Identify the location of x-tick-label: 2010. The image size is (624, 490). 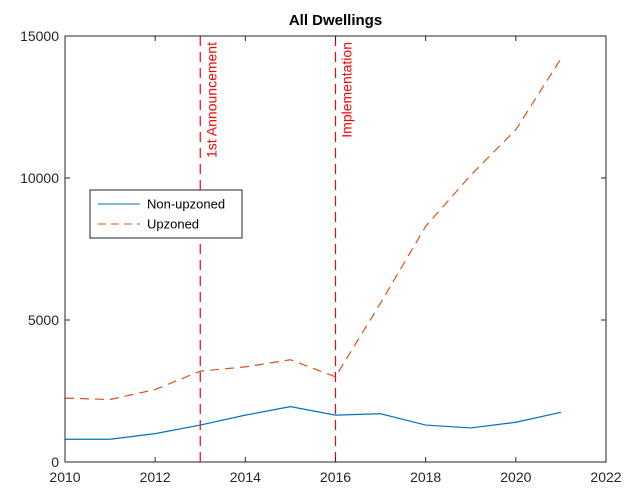
(64, 477).